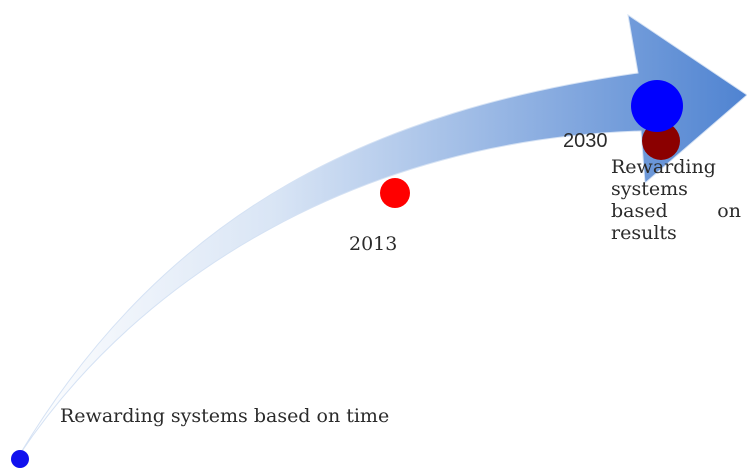 This screenshot has height=473, width=747. Describe the element at coordinates (585, 141) in the screenshot. I see `milestone-2030-label: 2030` at that location.